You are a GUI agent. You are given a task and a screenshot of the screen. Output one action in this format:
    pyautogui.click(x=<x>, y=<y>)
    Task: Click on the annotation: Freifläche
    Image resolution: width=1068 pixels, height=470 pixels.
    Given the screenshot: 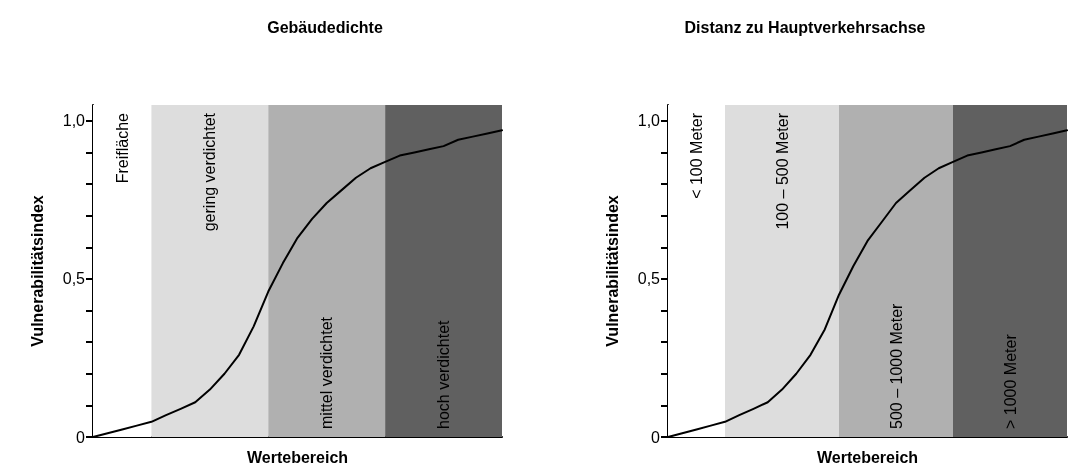 What is the action you would take?
    pyautogui.click(x=122, y=148)
    